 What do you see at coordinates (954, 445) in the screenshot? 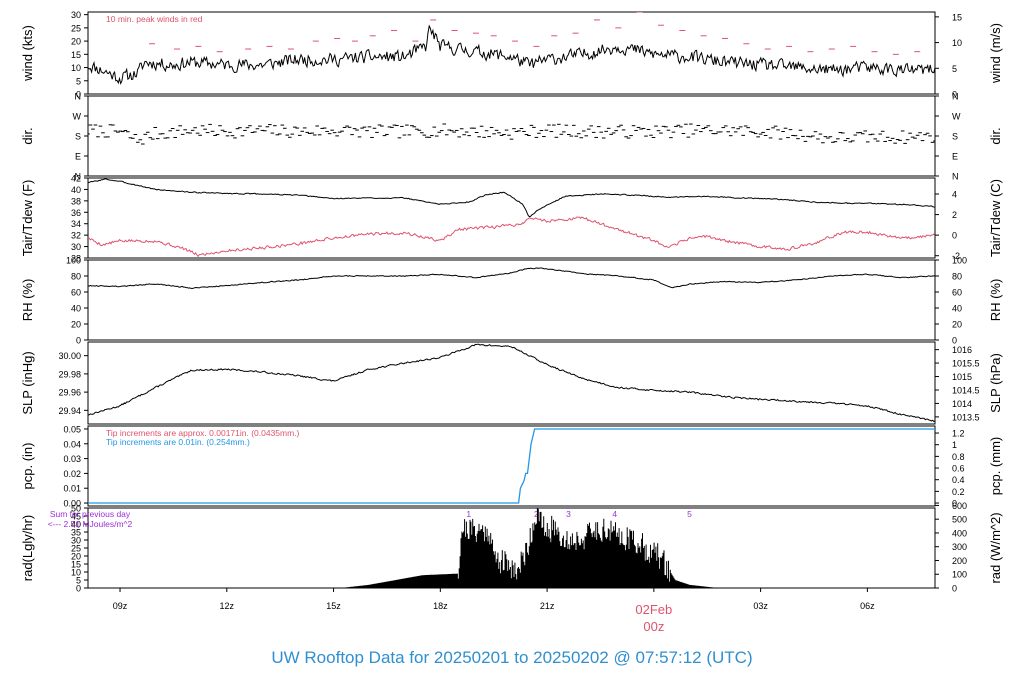
I see `pcp-right-tick-label-5: 1` at bounding box center [954, 445].